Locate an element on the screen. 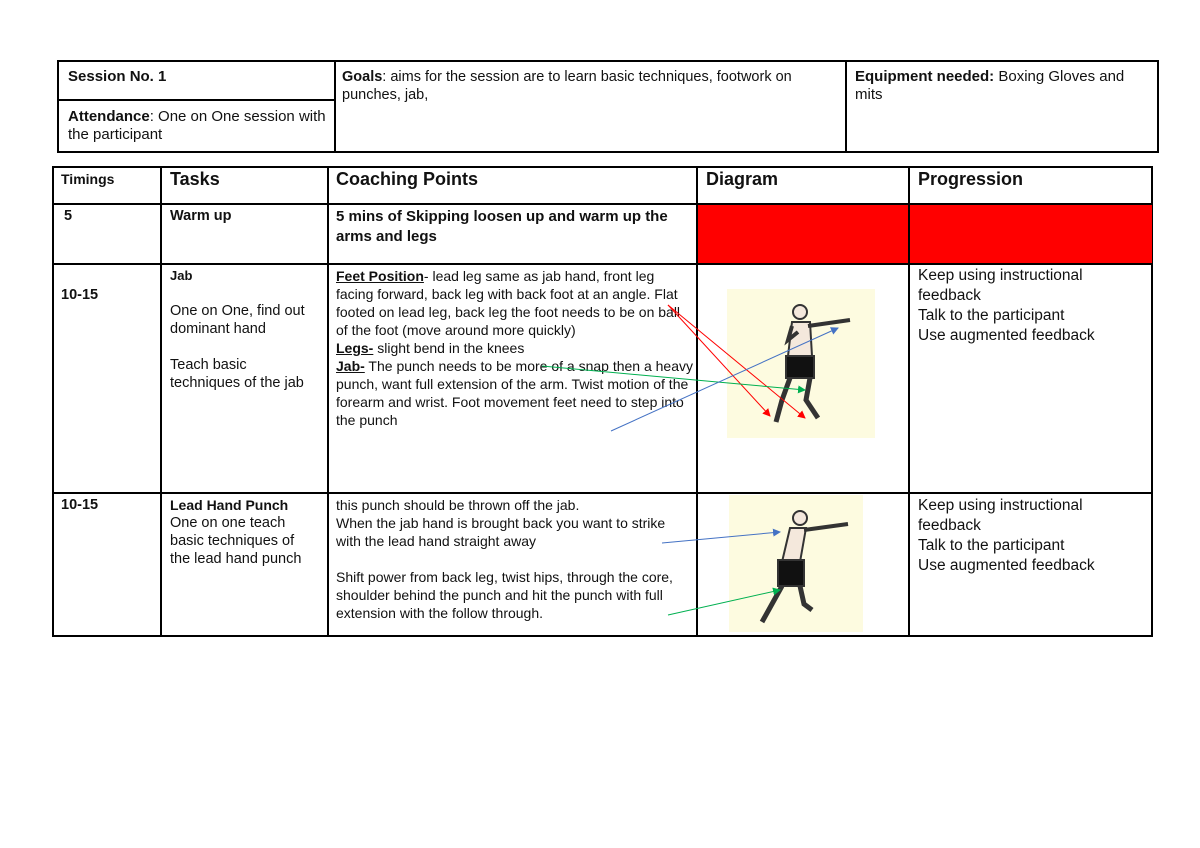  coaching-line: this punch should be thrown off the jab. is located at coordinates (458, 505).